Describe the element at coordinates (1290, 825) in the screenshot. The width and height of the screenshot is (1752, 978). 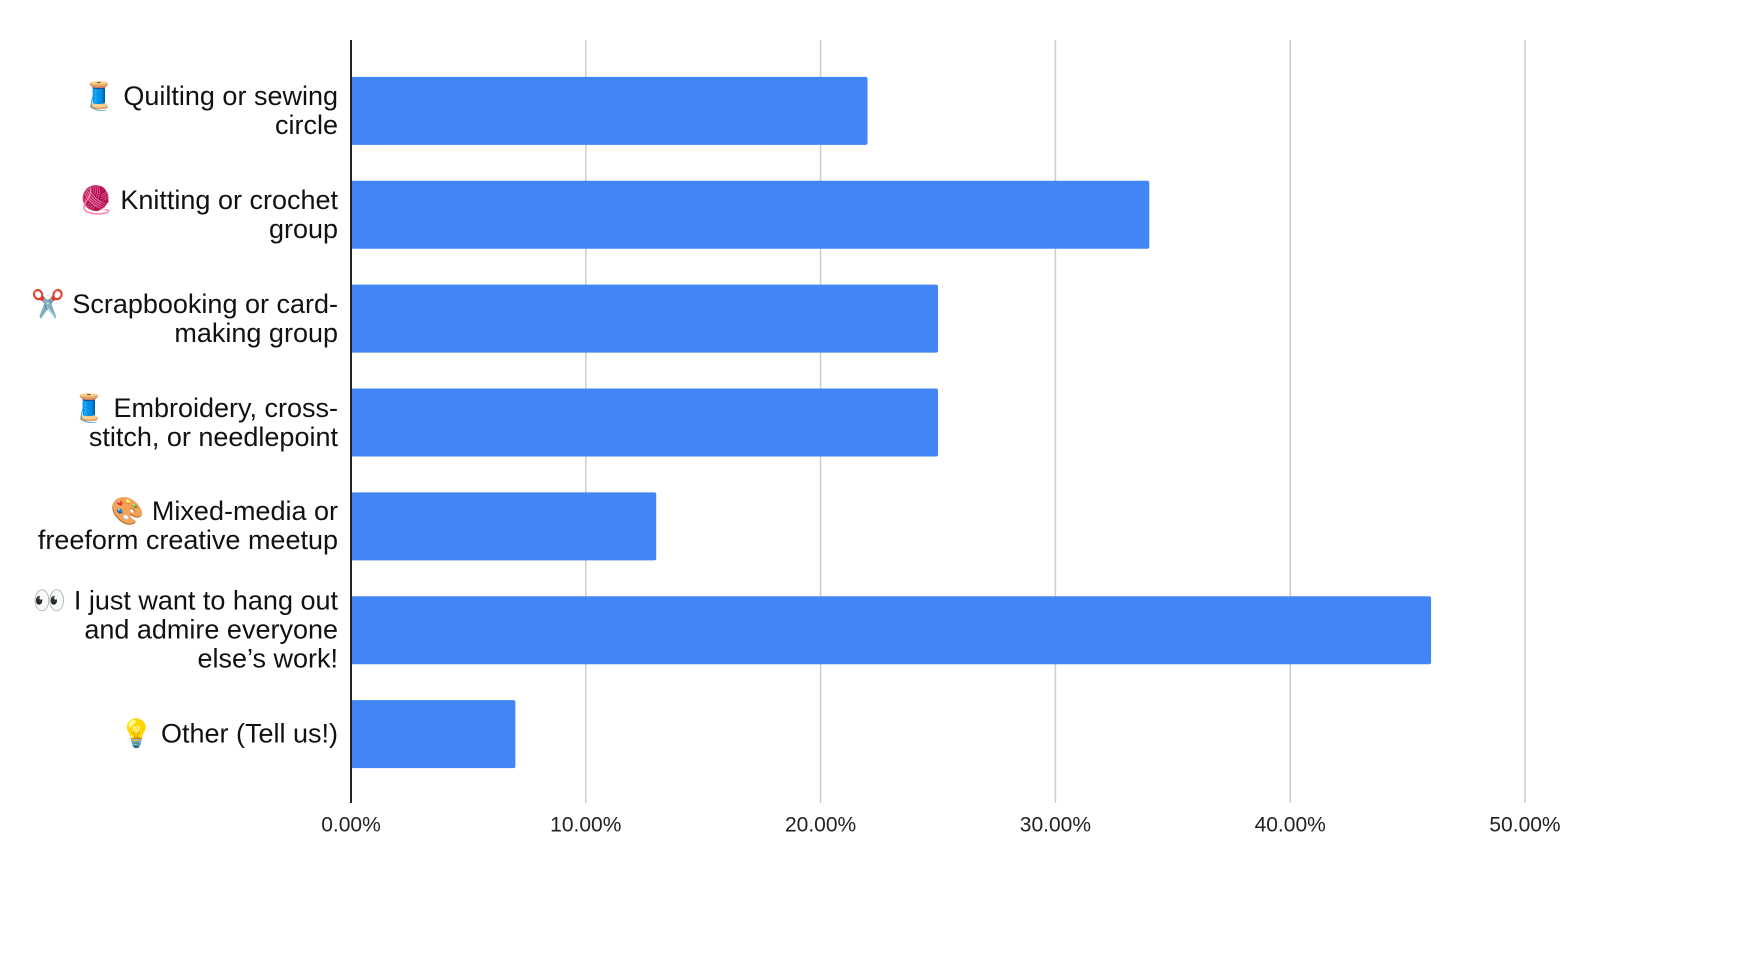
I see `x-tick-label: 40.00%` at that location.